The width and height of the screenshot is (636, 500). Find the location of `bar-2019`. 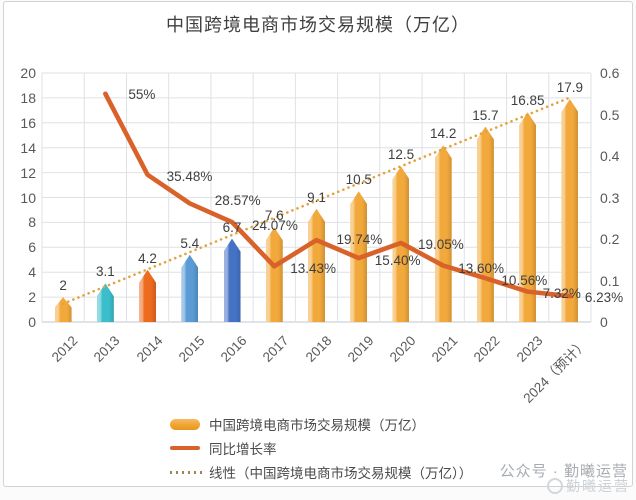

bar-2019 is located at coordinates (359, 256).